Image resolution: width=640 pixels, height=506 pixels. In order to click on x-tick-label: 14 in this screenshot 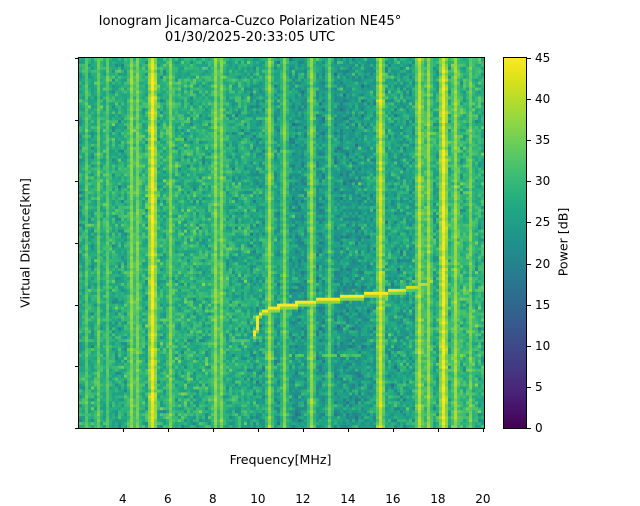, I will do `click(348, 499)`.